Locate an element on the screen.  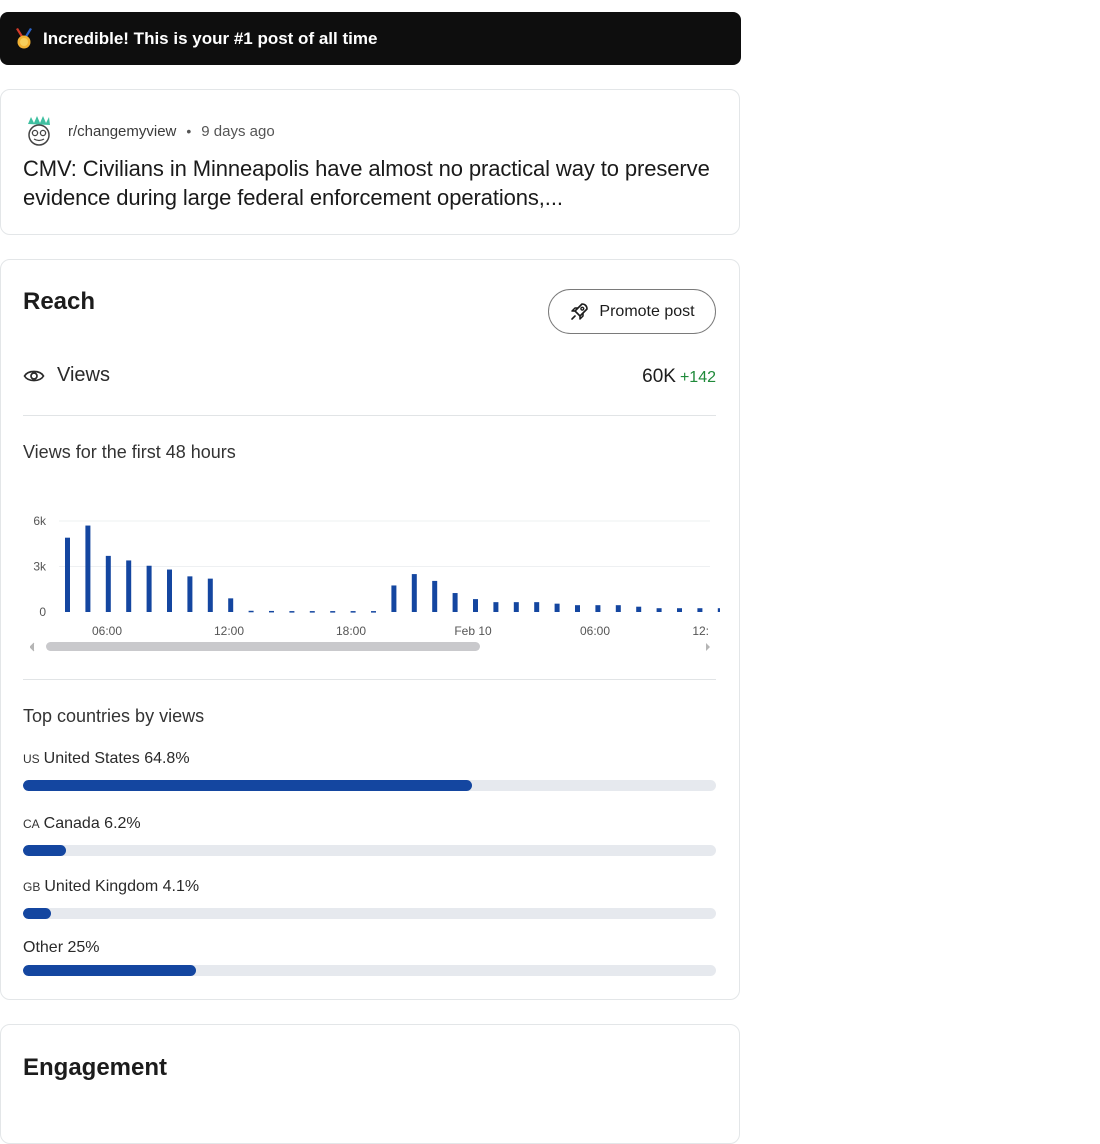
country-label: Other 25% is located at coordinates (61, 948).